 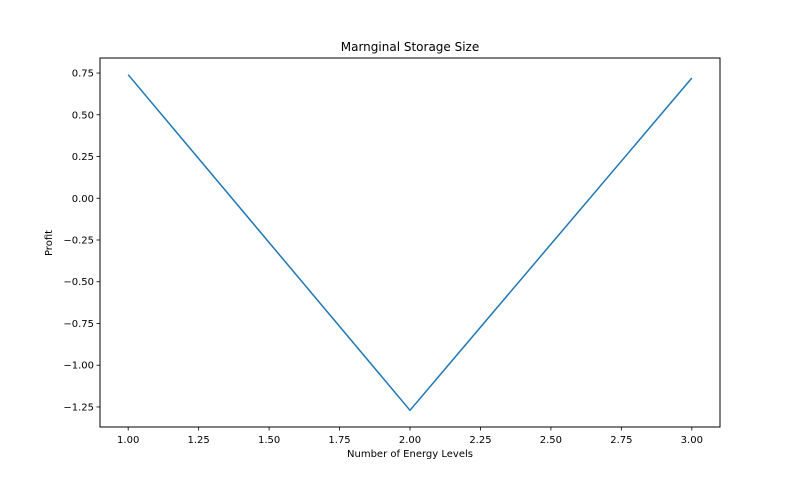 I want to click on y-tick-label: 0.00, so click(x=83, y=199).